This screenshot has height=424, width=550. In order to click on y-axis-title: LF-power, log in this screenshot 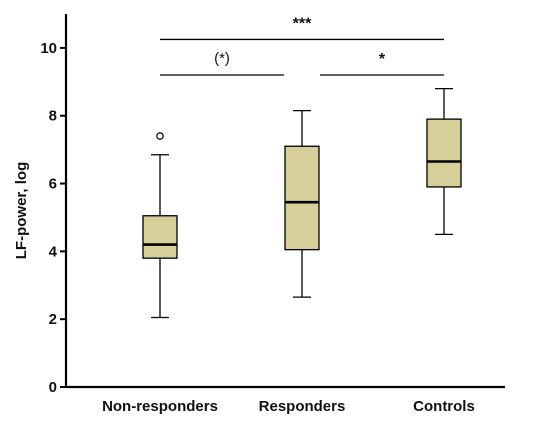, I will do `click(21, 211)`.